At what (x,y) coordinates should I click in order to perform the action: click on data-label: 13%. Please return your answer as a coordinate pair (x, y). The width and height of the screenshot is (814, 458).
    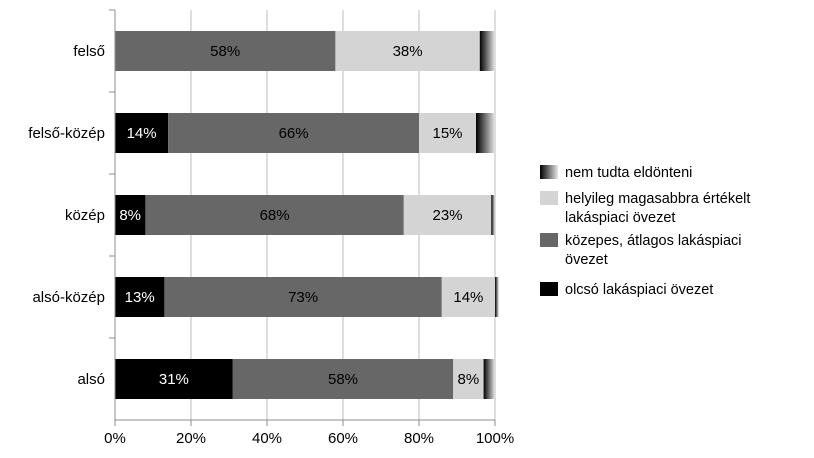
    Looking at the image, I should click on (140, 297).